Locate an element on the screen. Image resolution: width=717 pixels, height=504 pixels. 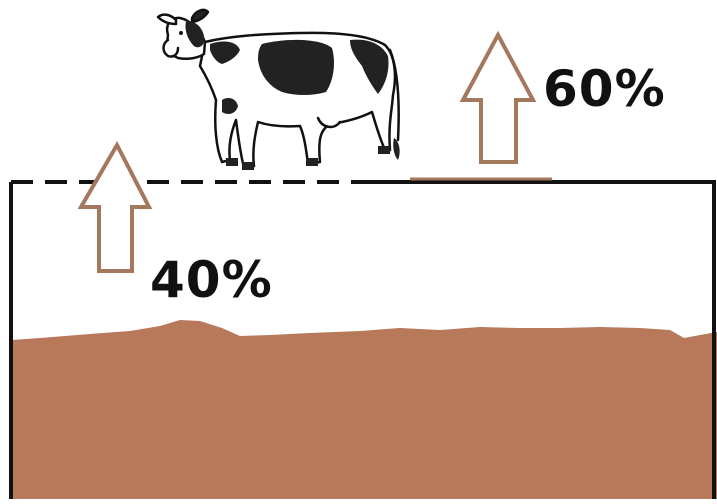
percentage-label-right: 60% is located at coordinates (604, 89).